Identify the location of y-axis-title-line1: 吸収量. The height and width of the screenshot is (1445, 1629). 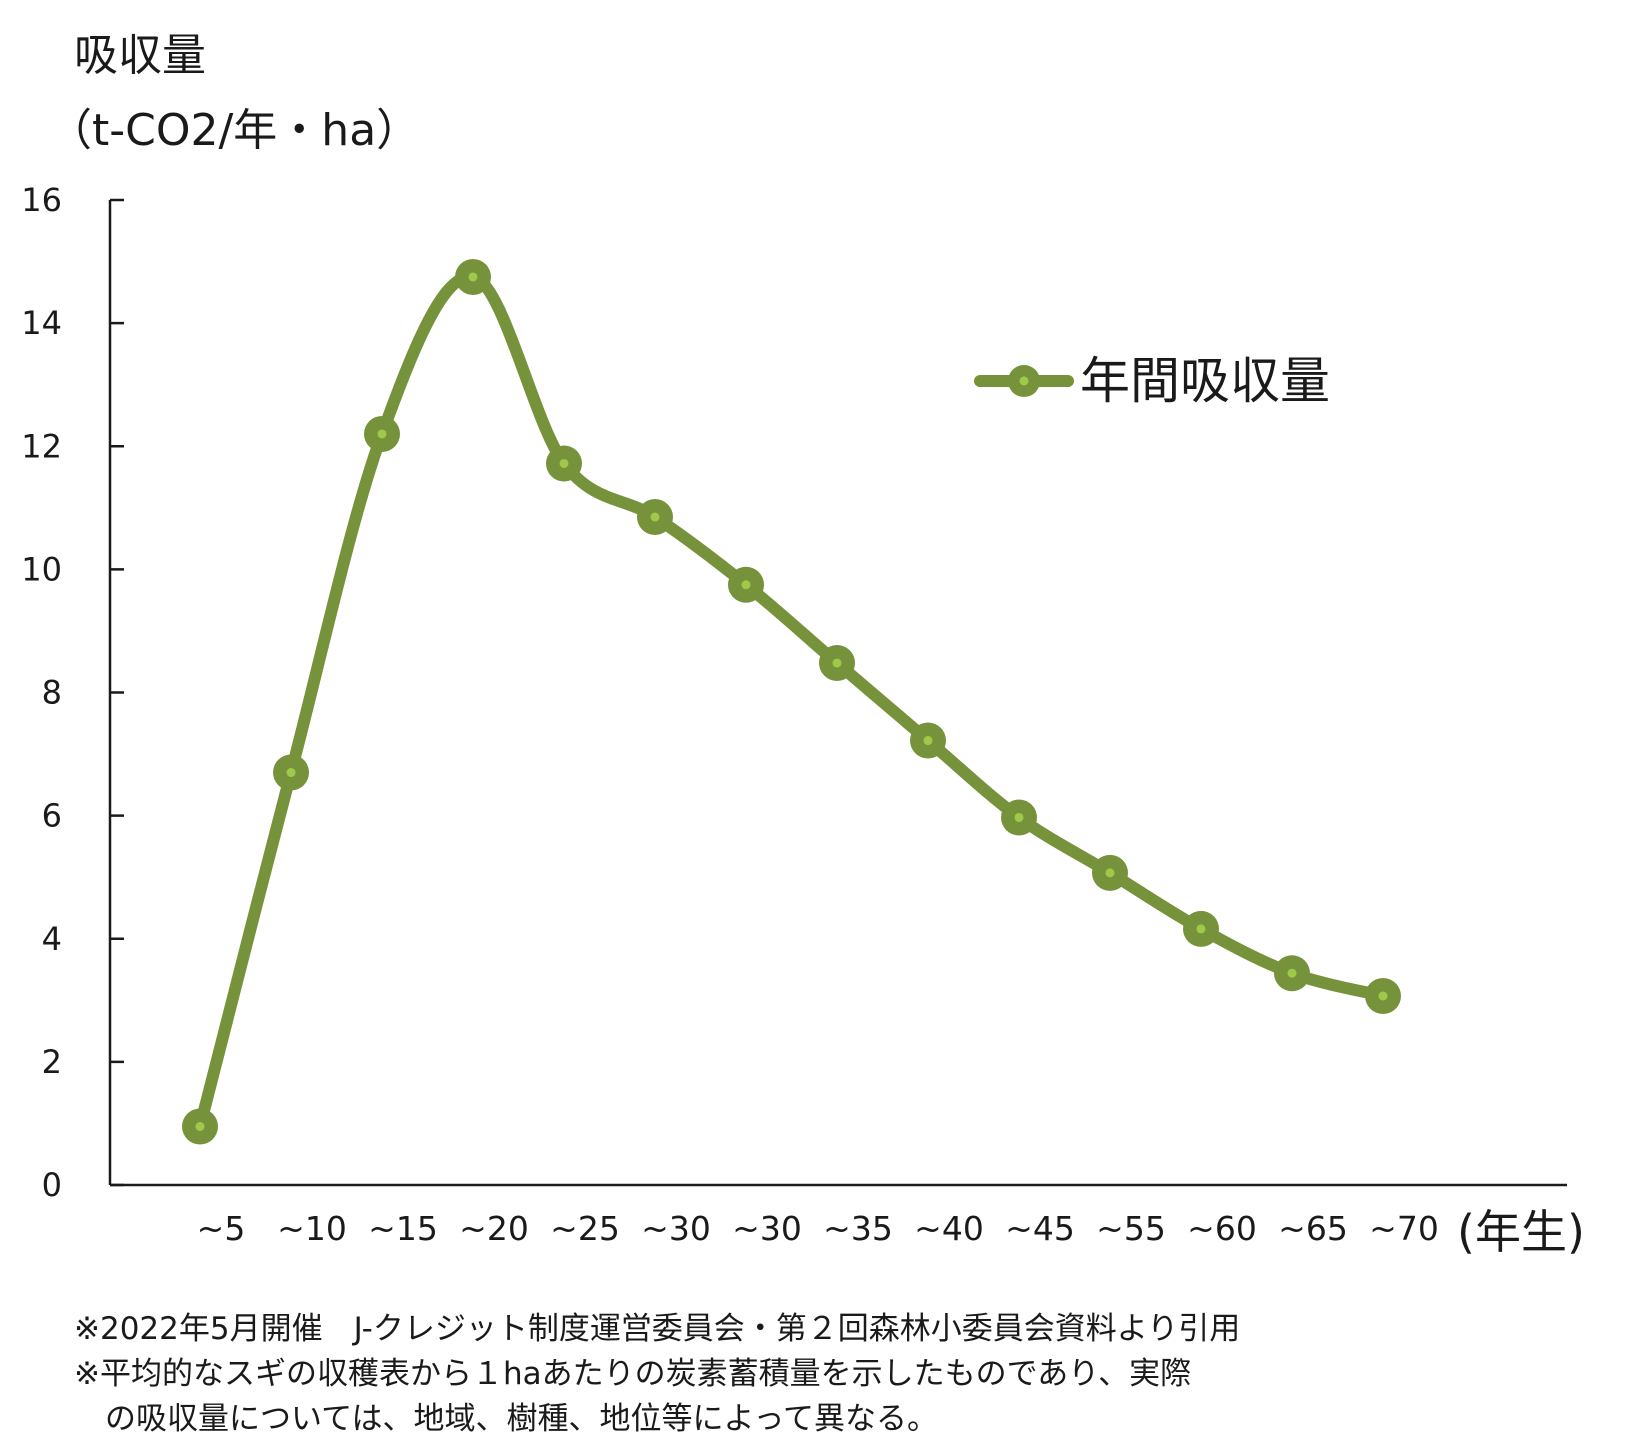
(140, 55).